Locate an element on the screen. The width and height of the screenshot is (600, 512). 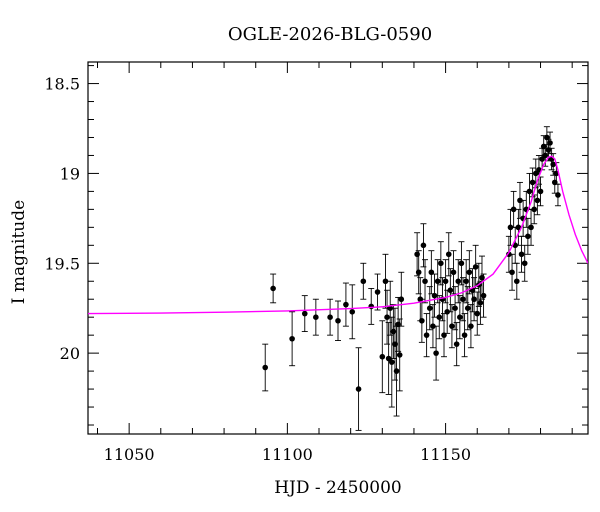
x-tick-label: 11050 is located at coordinates (129, 454).